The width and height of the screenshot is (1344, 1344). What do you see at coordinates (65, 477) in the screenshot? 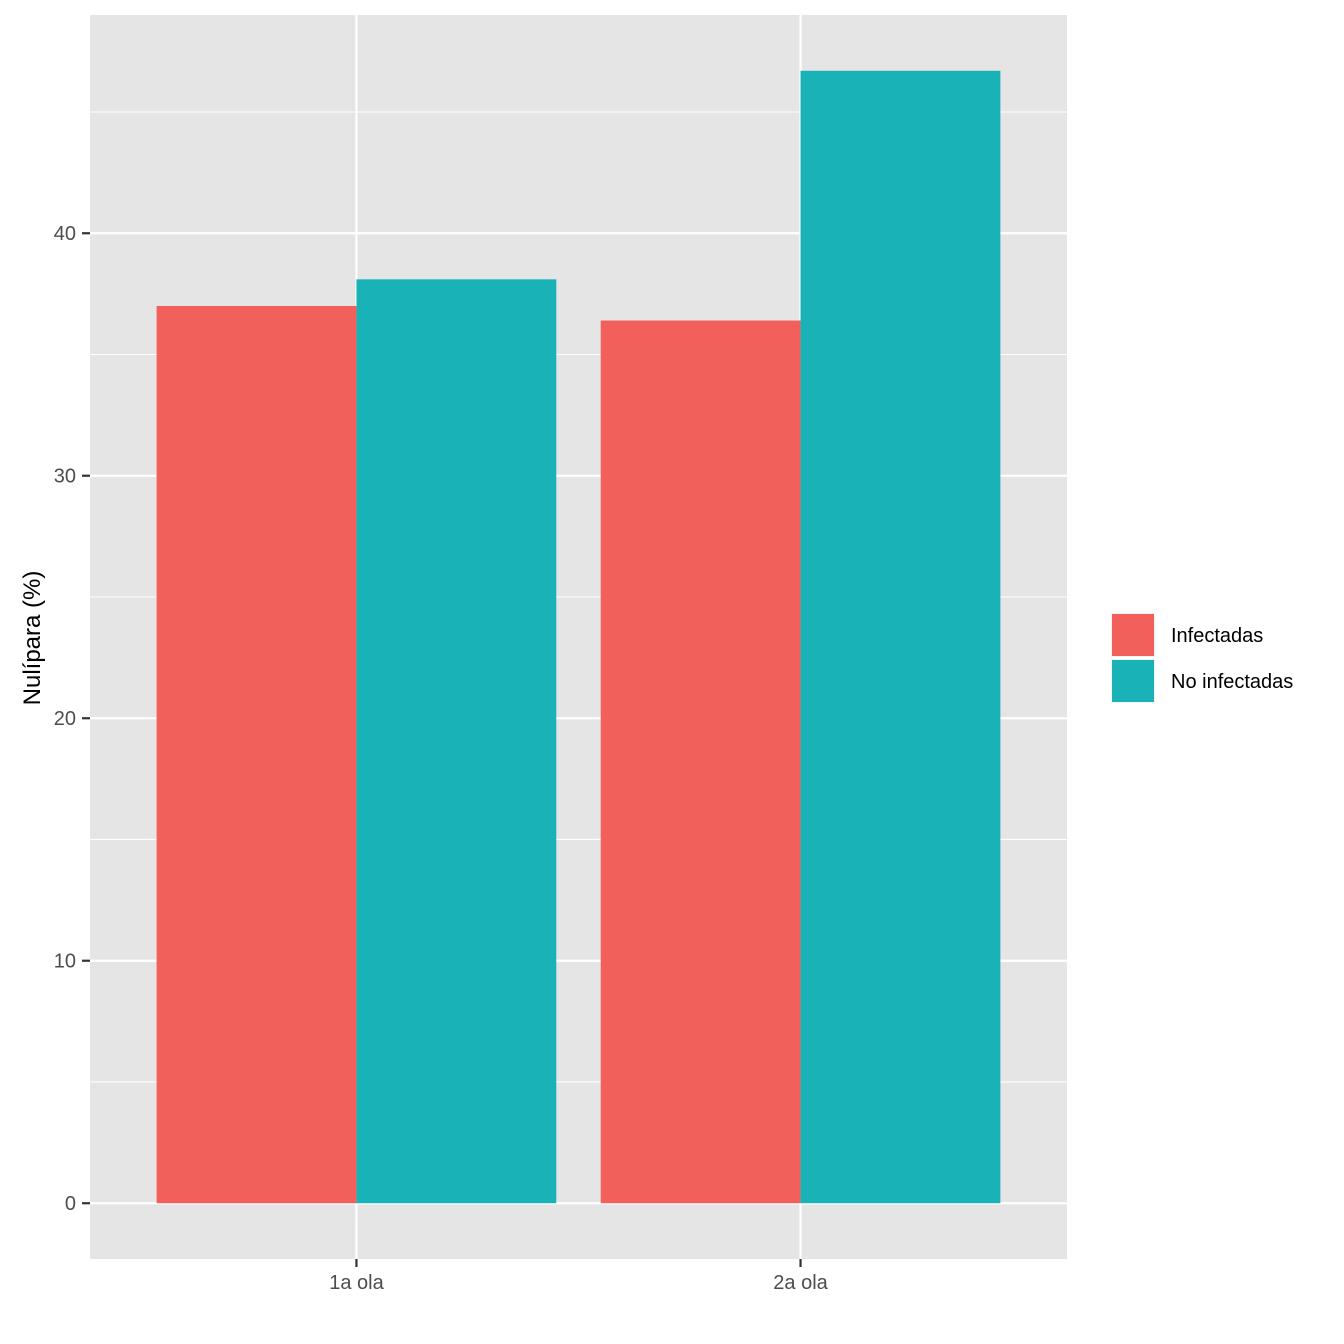
I see `y-tick-label: 30` at bounding box center [65, 477].